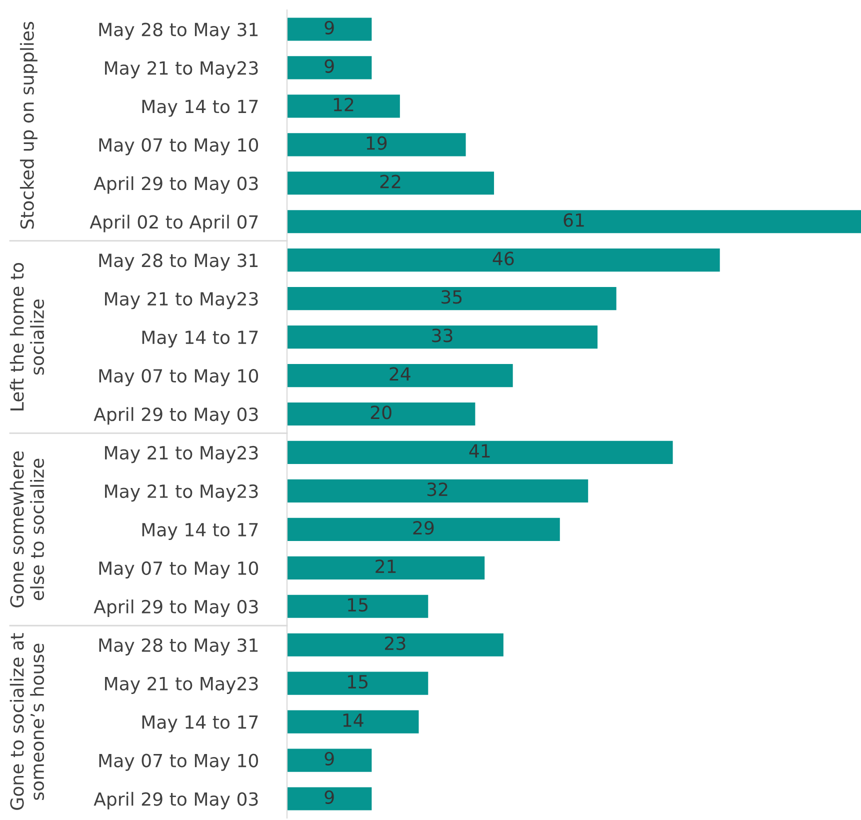 The width and height of the screenshot is (861, 820). I want to click on data-label: 24, so click(400, 374).